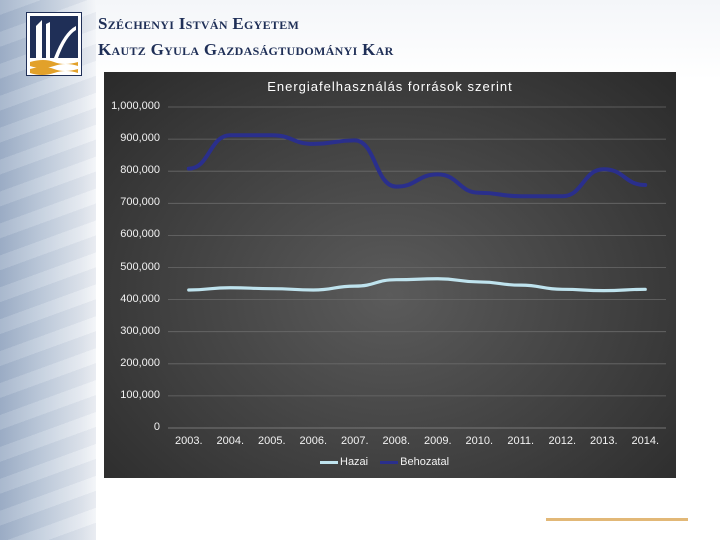 The height and width of the screenshot is (540, 720). What do you see at coordinates (230, 441) in the screenshot?
I see `x-tick-label: 2004.` at bounding box center [230, 441].